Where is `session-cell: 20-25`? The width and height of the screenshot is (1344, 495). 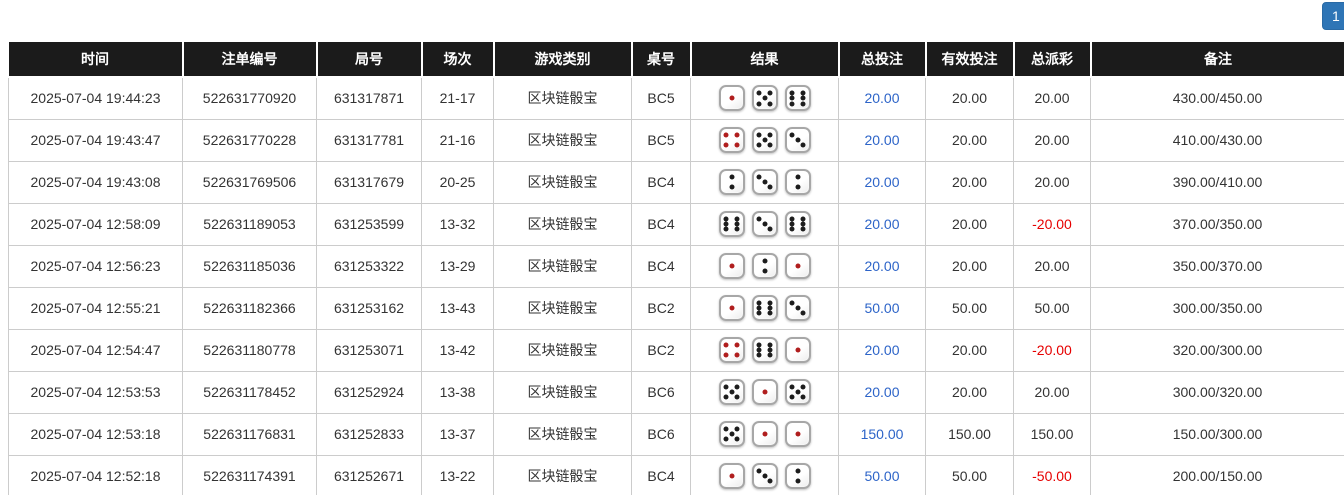 session-cell: 20-25 is located at coordinates (457, 182).